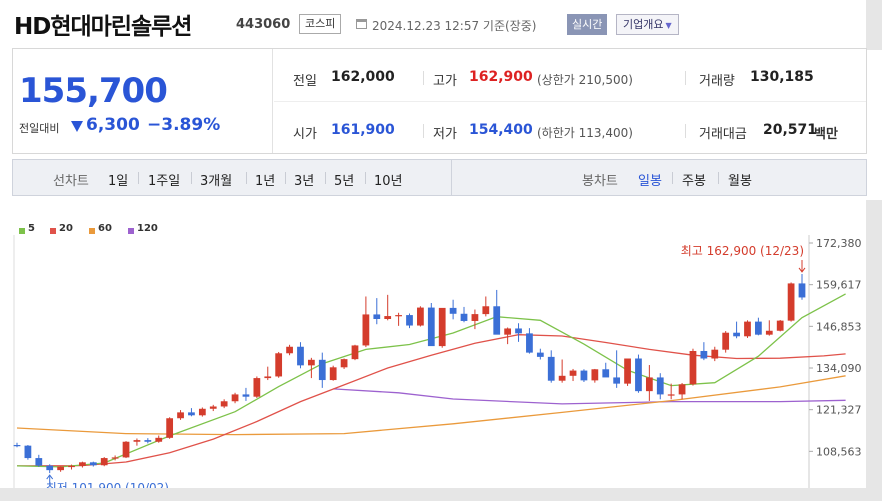 This screenshot has width=882, height=501. I want to click on current-price: 155,700, so click(93, 91).